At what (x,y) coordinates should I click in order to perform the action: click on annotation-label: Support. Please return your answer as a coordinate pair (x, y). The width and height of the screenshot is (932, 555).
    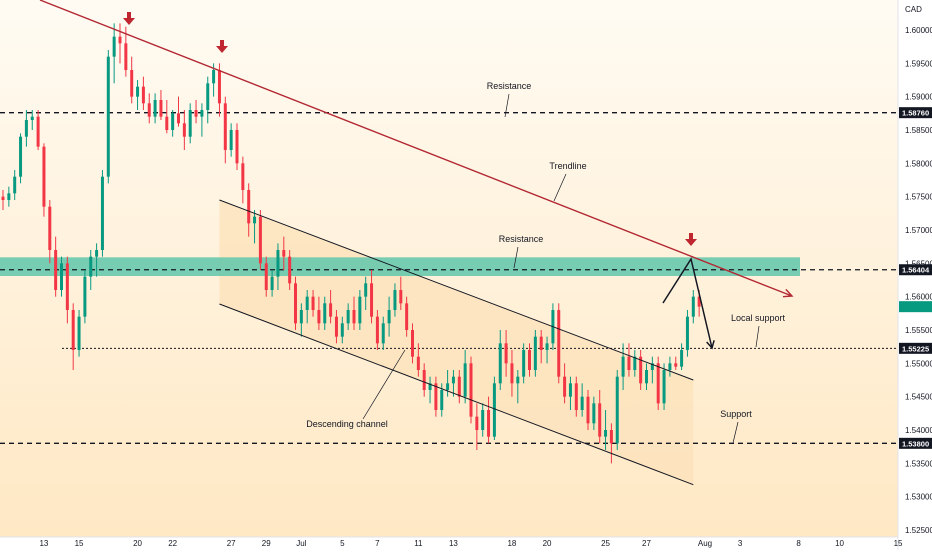
    Looking at the image, I should click on (736, 414).